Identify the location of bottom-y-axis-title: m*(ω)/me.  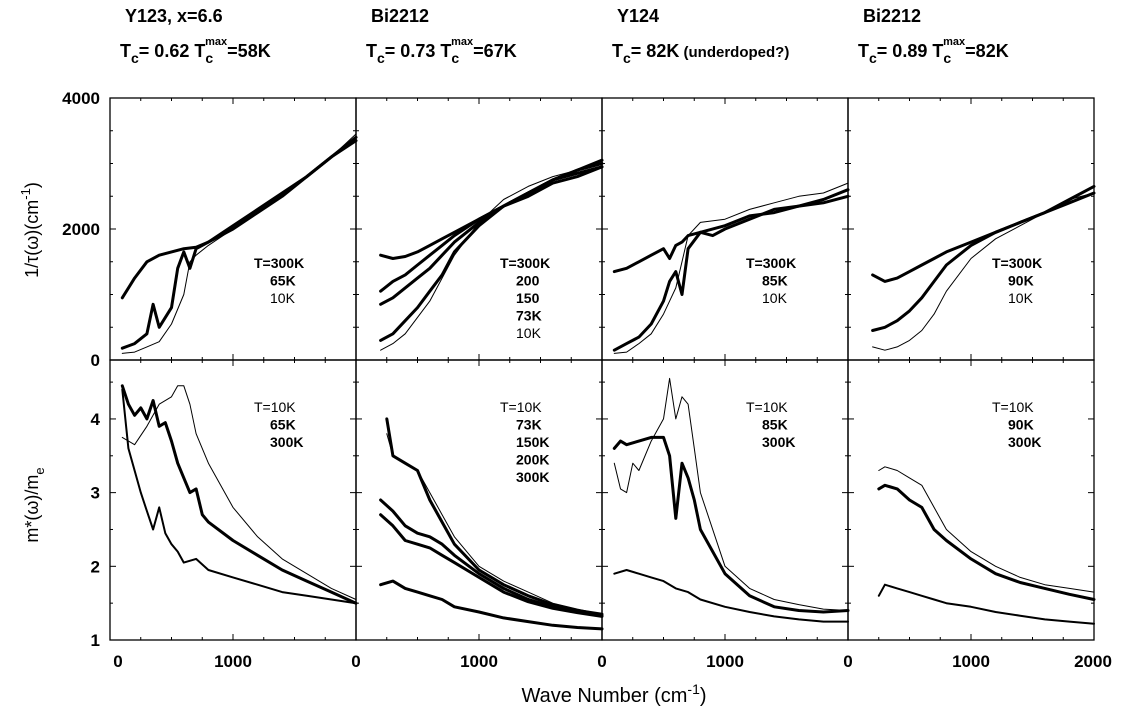
(34, 504).